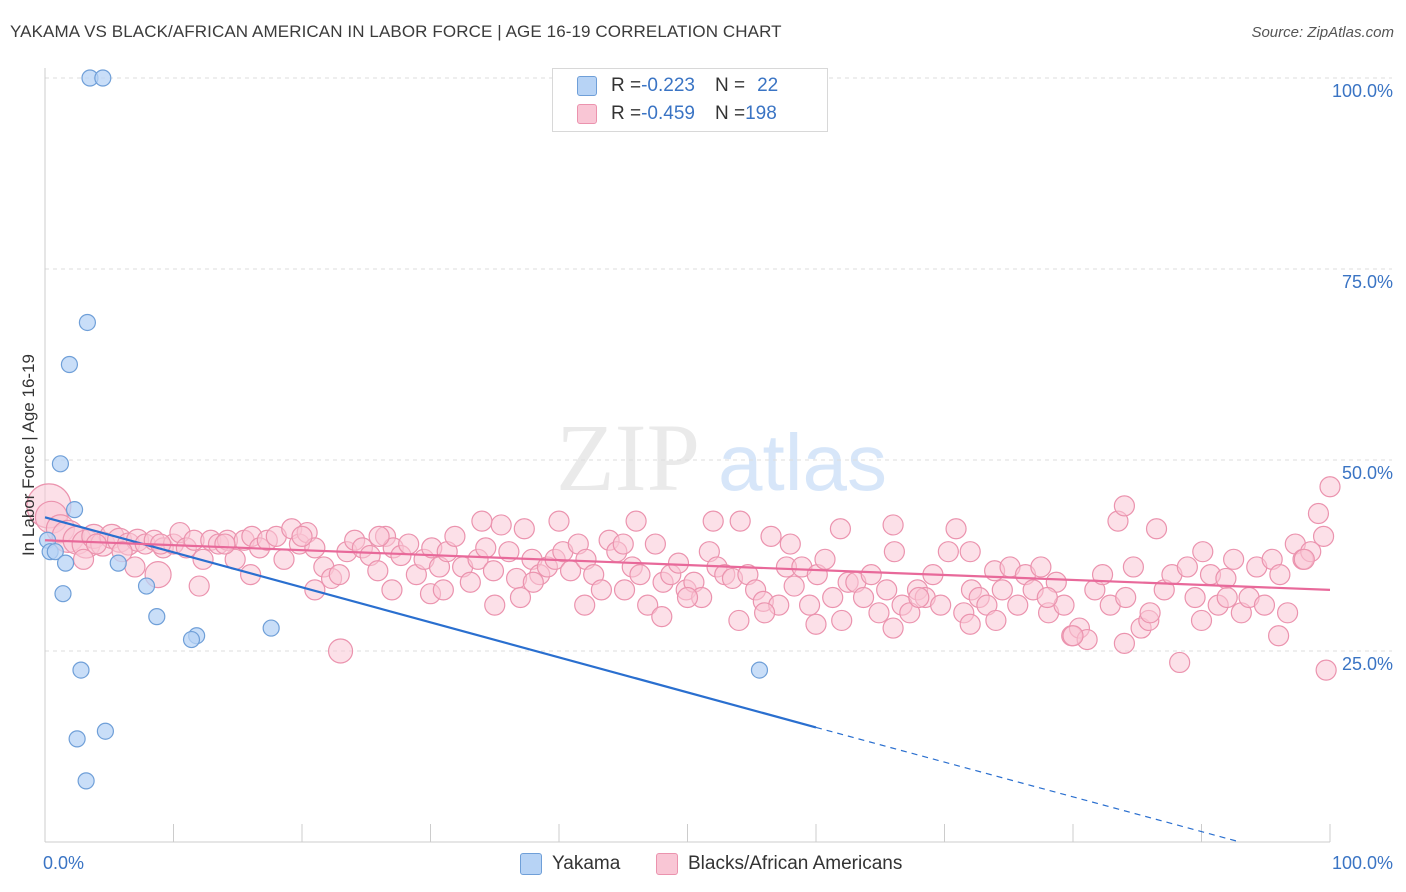 This screenshot has height=892, width=1406. Describe the element at coordinates (586, 863) in the screenshot. I see `bottom-legend-label-yakama: Yakama` at that location.